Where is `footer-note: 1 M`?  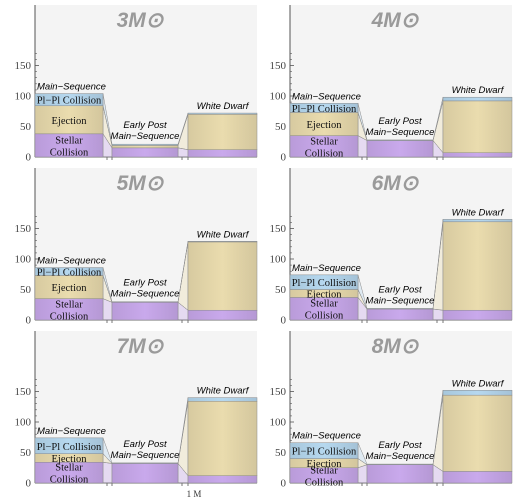
footer-note: 1 M is located at coordinates (194, 494).